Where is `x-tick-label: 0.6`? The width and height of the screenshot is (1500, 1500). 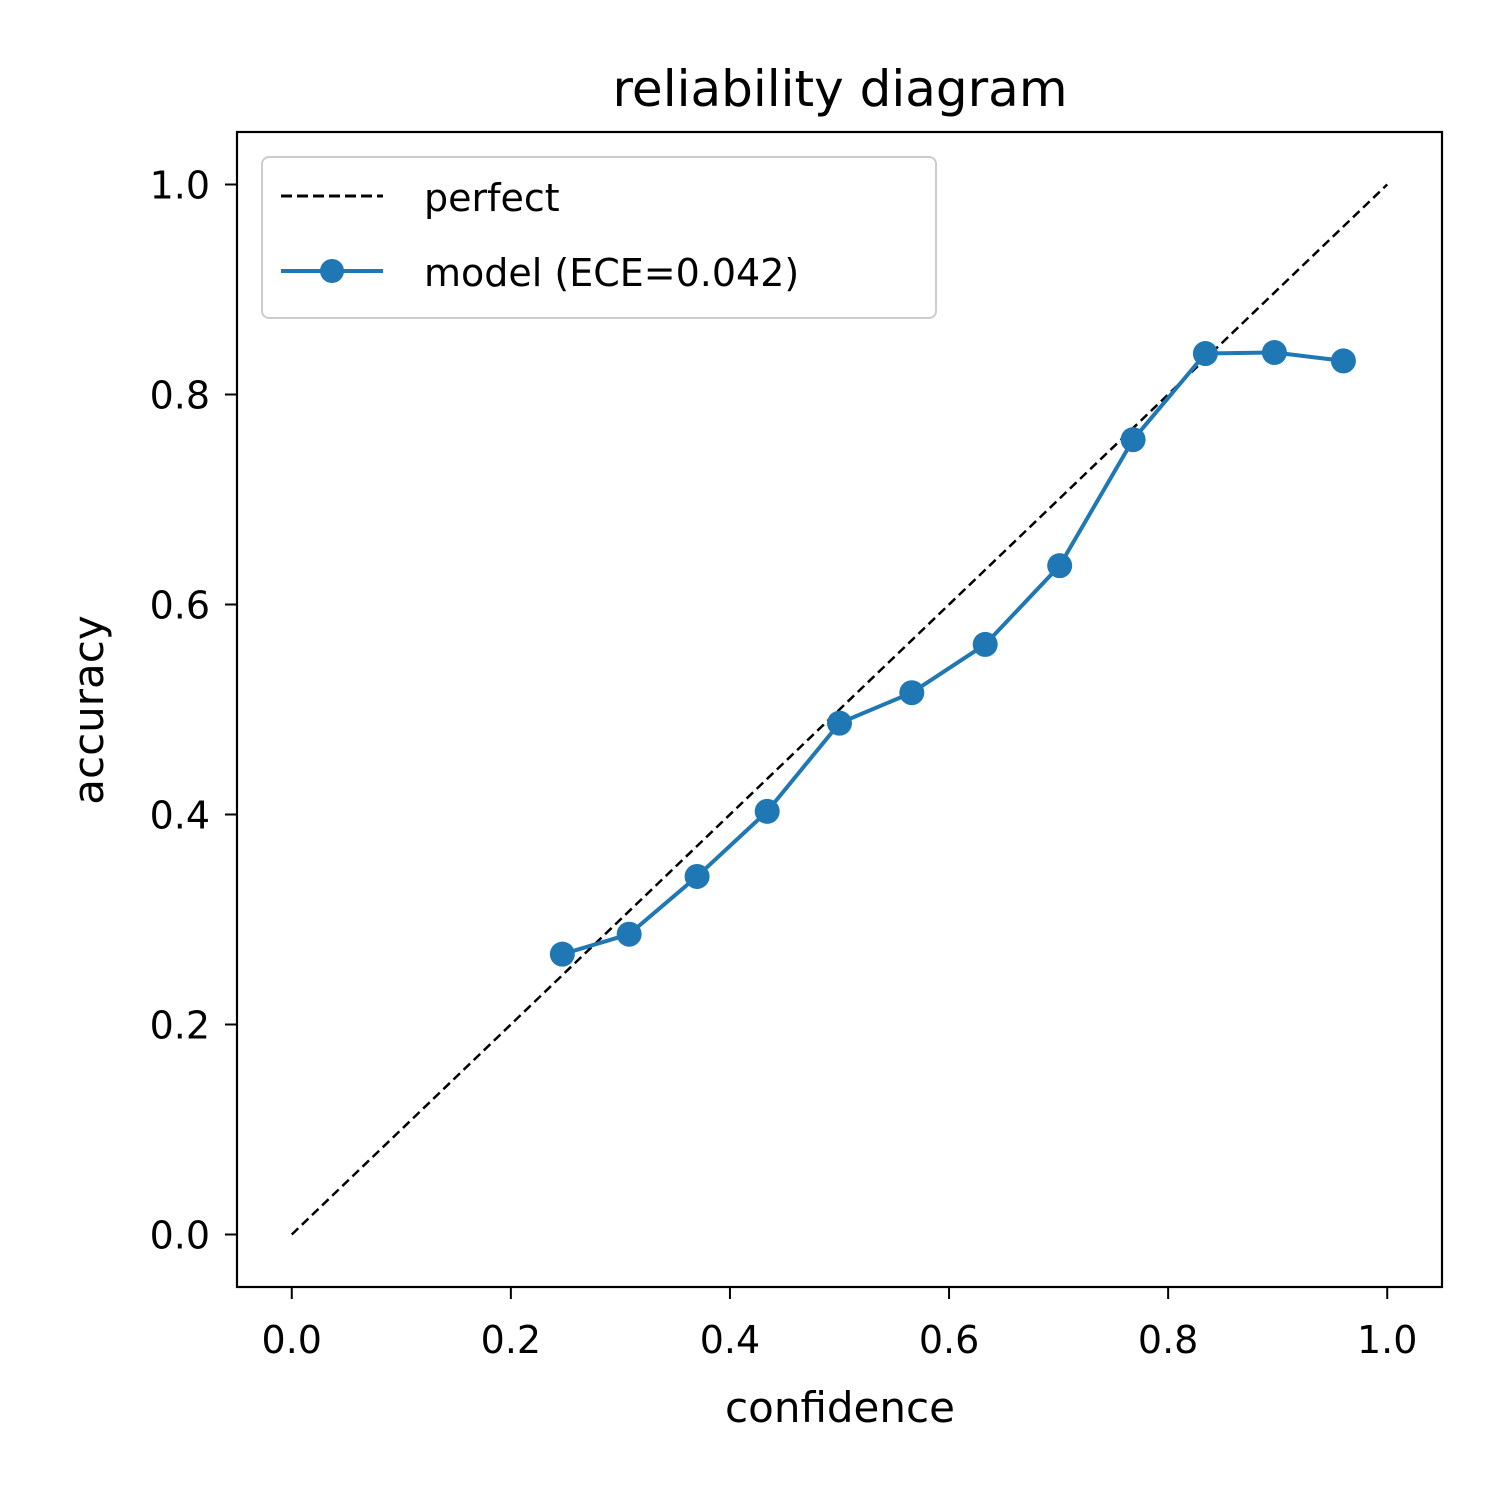
x-tick-label: 0.6 is located at coordinates (949, 1340).